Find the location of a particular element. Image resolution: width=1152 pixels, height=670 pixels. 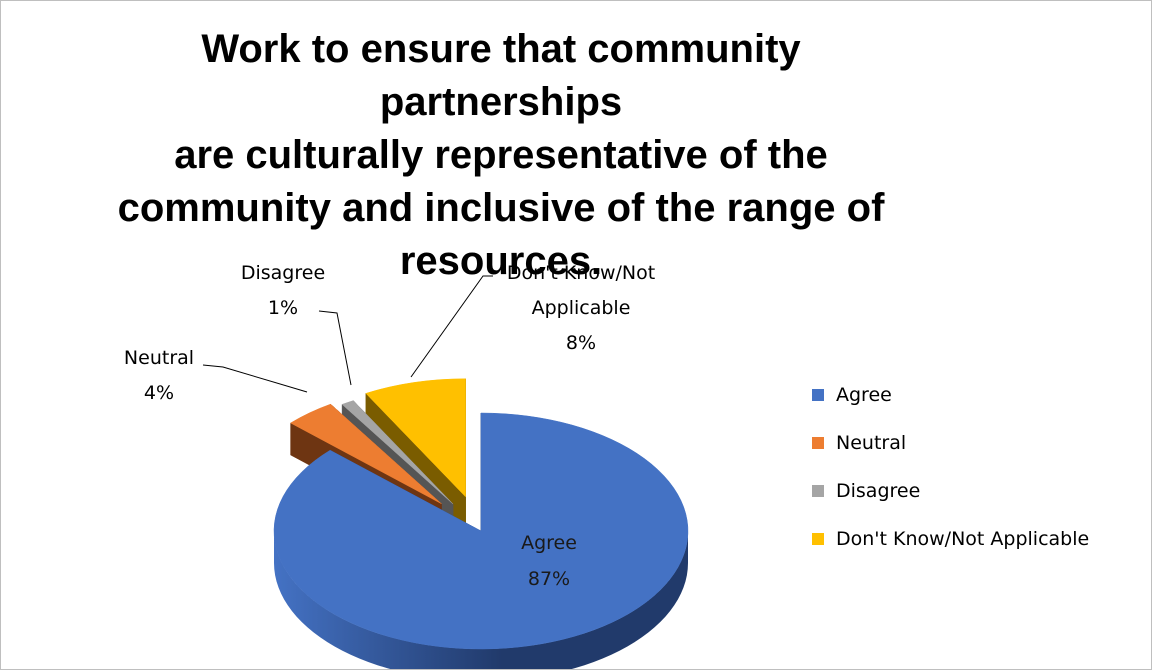

legend-swatch-don-t-know-not-applicable is located at coordinates (818, 539).